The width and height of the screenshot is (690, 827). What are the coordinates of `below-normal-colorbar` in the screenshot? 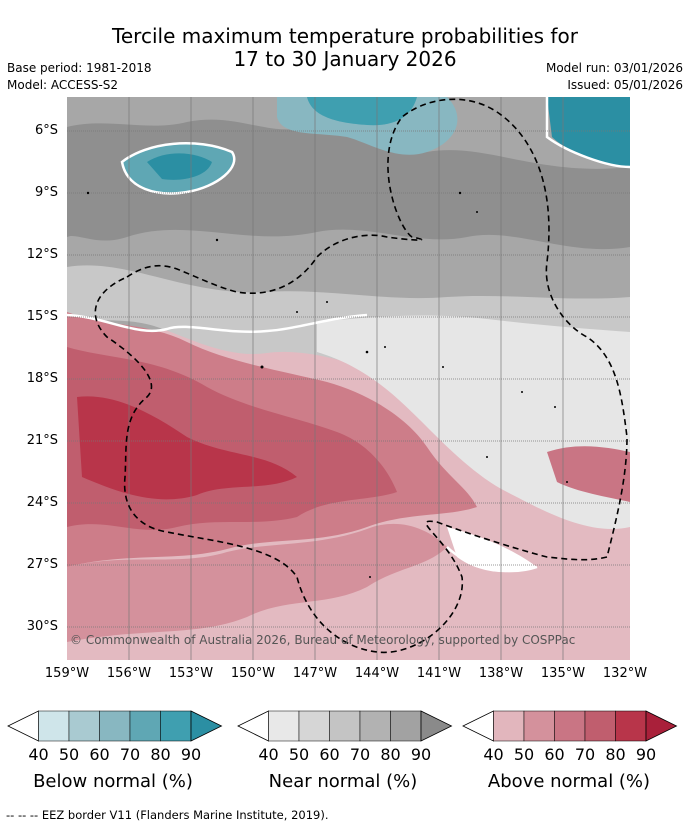 It's located at (115, 726).